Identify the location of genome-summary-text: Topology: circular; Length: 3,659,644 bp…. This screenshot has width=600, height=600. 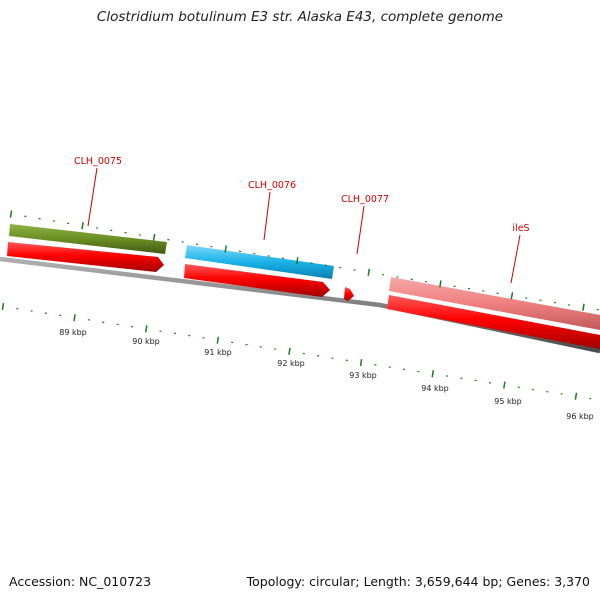
(418, 581).